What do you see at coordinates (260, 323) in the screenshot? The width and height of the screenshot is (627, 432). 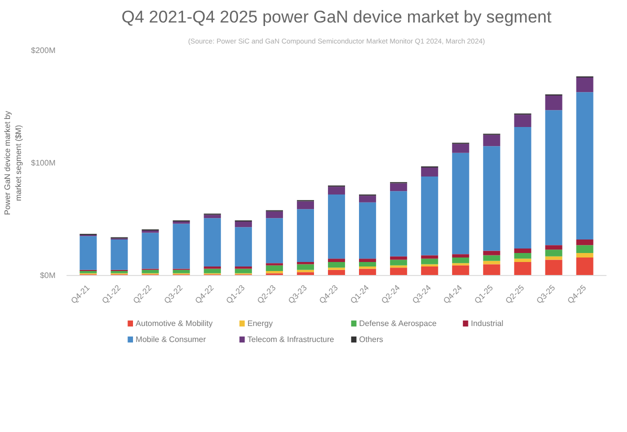 I see `legend-label: Energy` at bounding box center [260, 323].